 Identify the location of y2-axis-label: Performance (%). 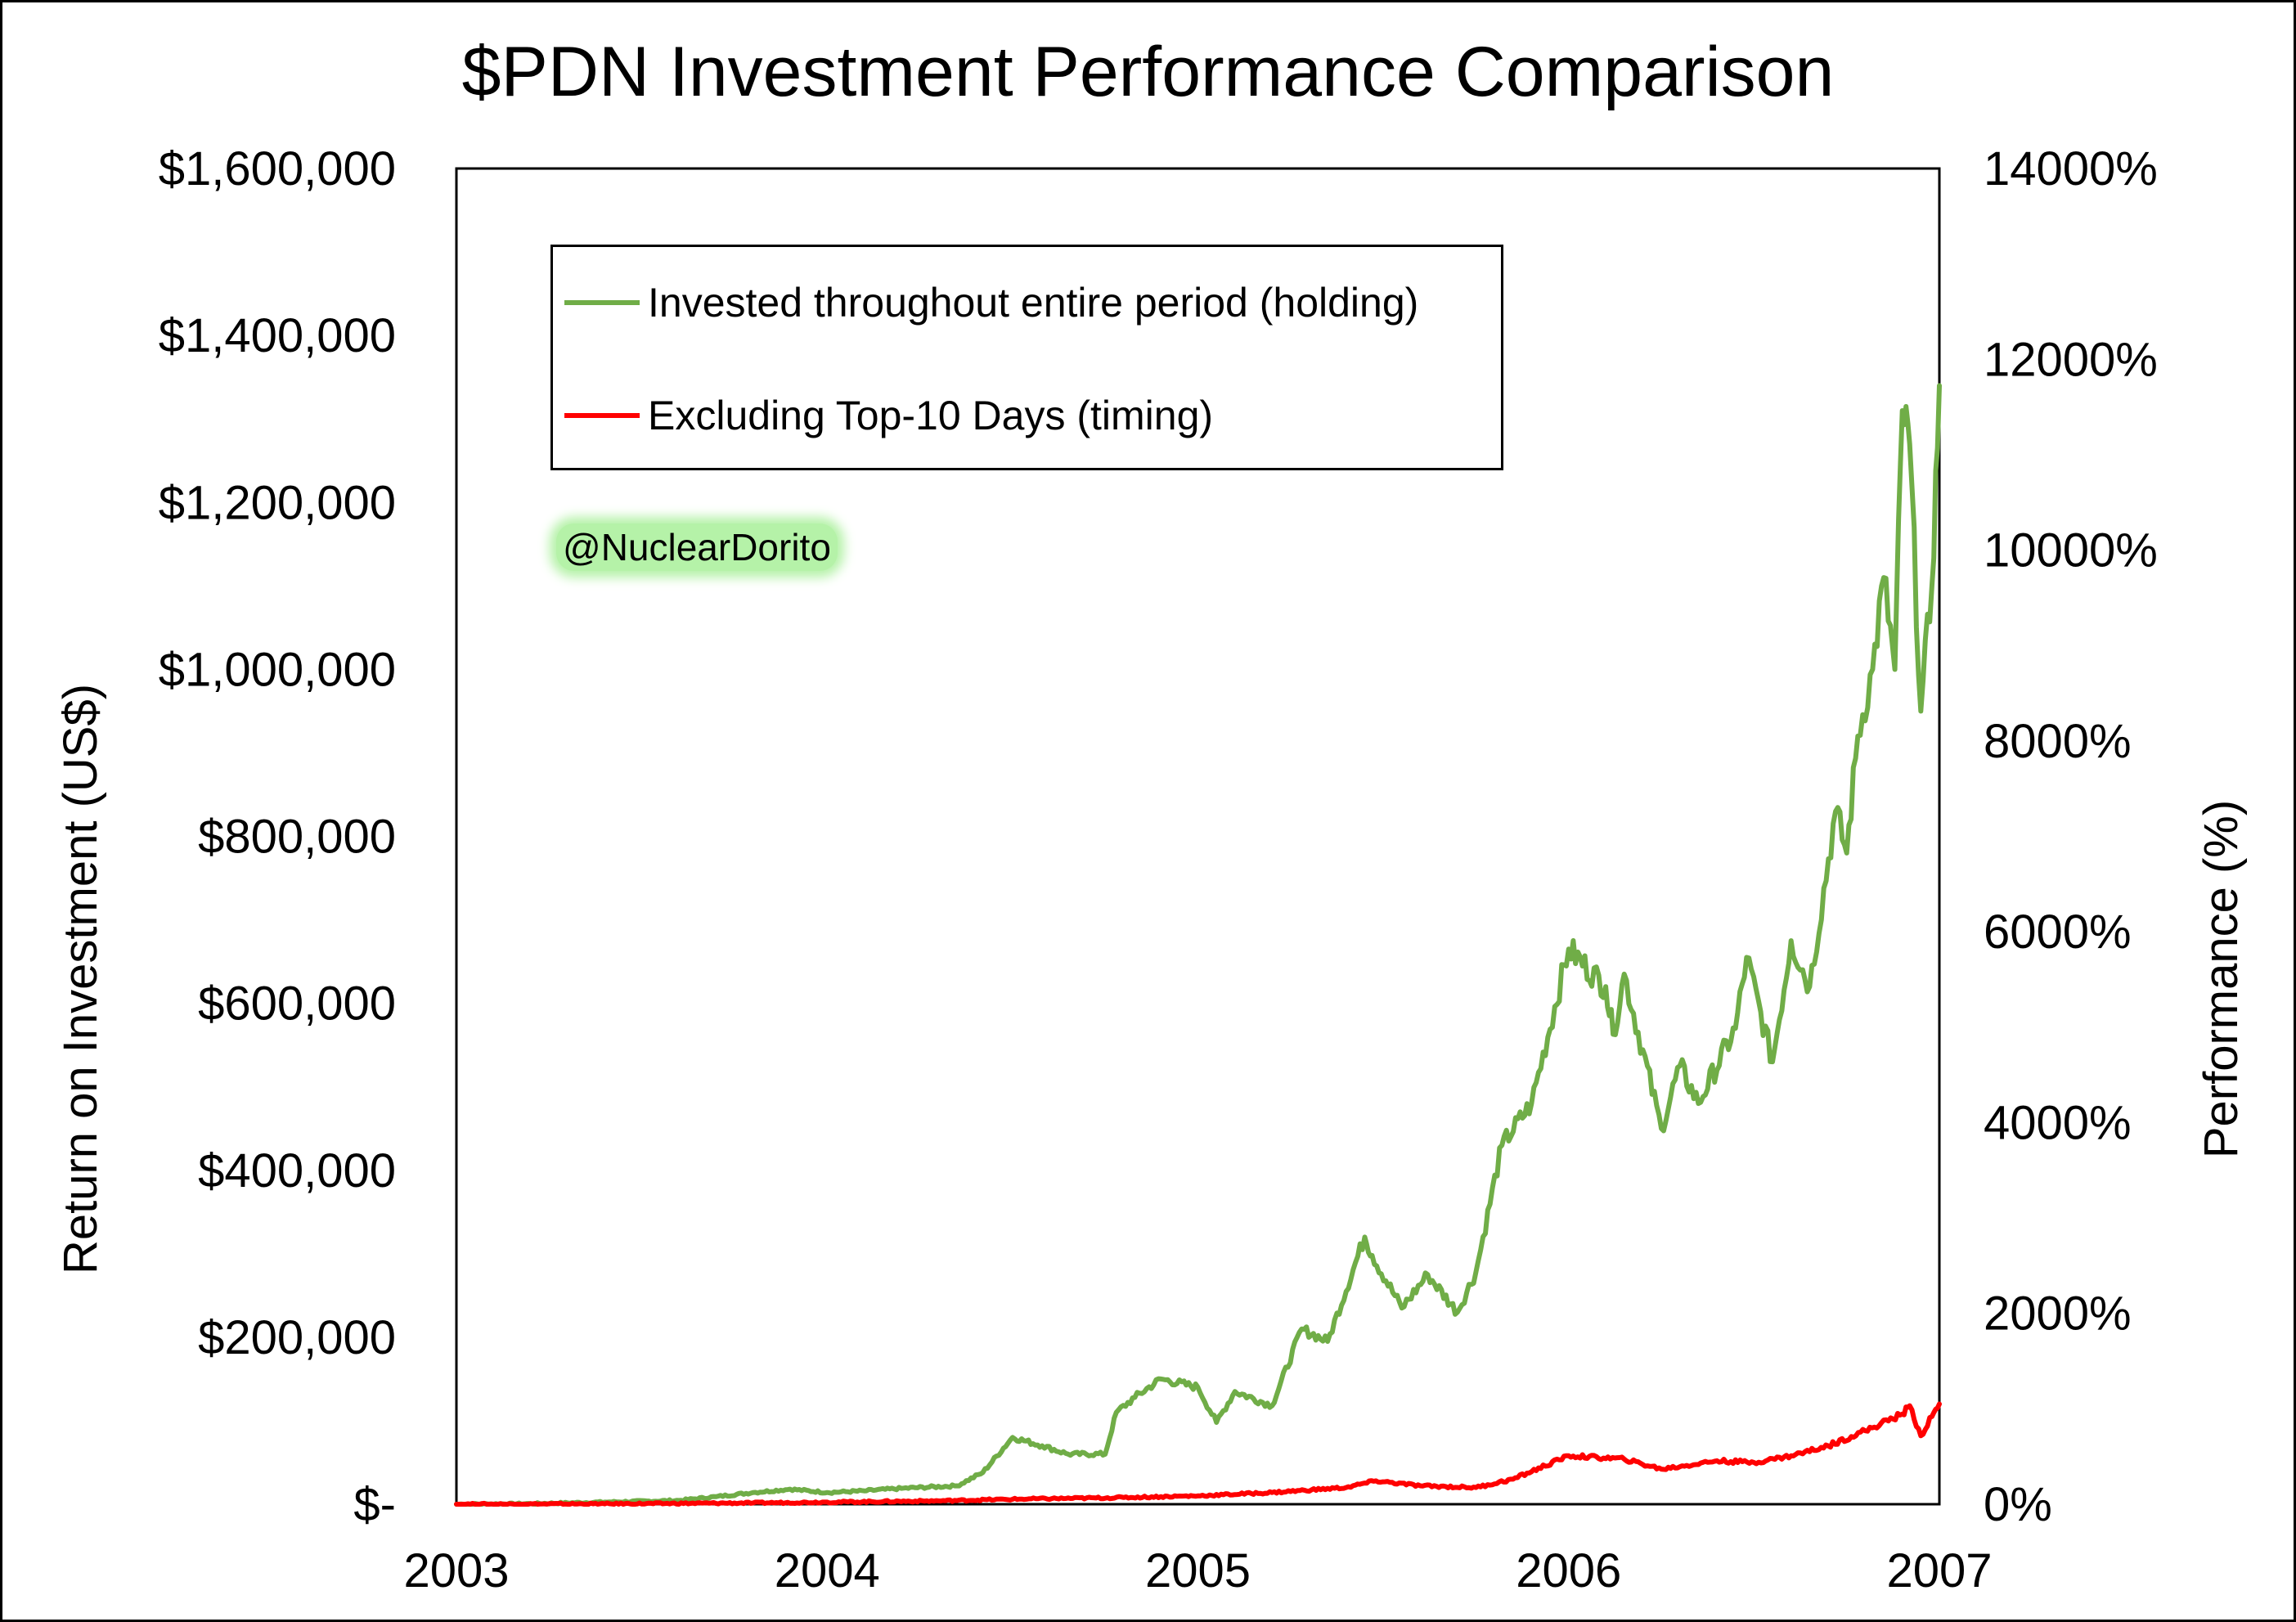
(2222, 979).